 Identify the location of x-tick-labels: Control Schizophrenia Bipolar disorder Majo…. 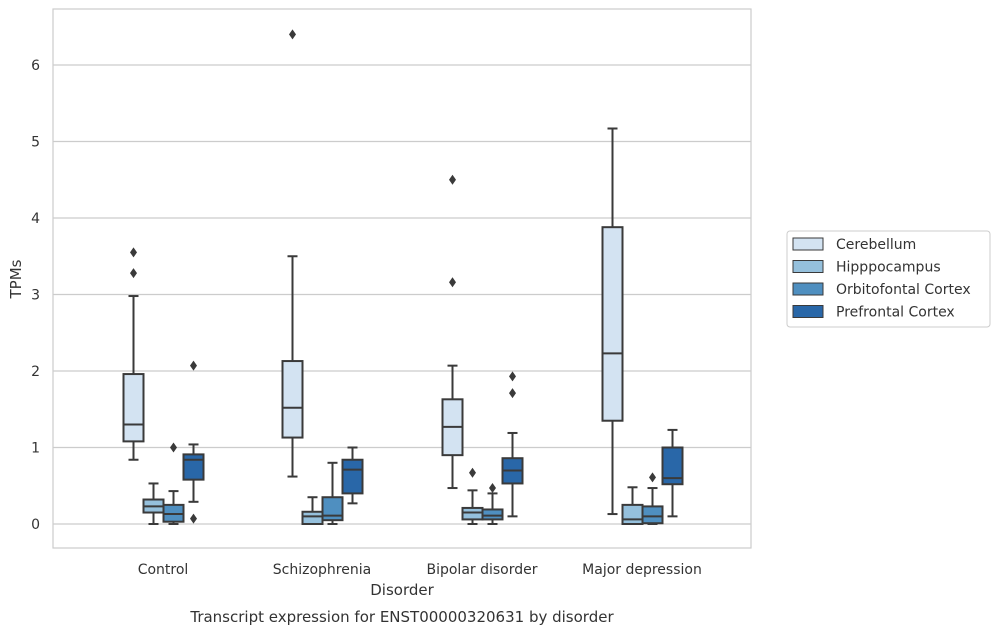
(420, 570).